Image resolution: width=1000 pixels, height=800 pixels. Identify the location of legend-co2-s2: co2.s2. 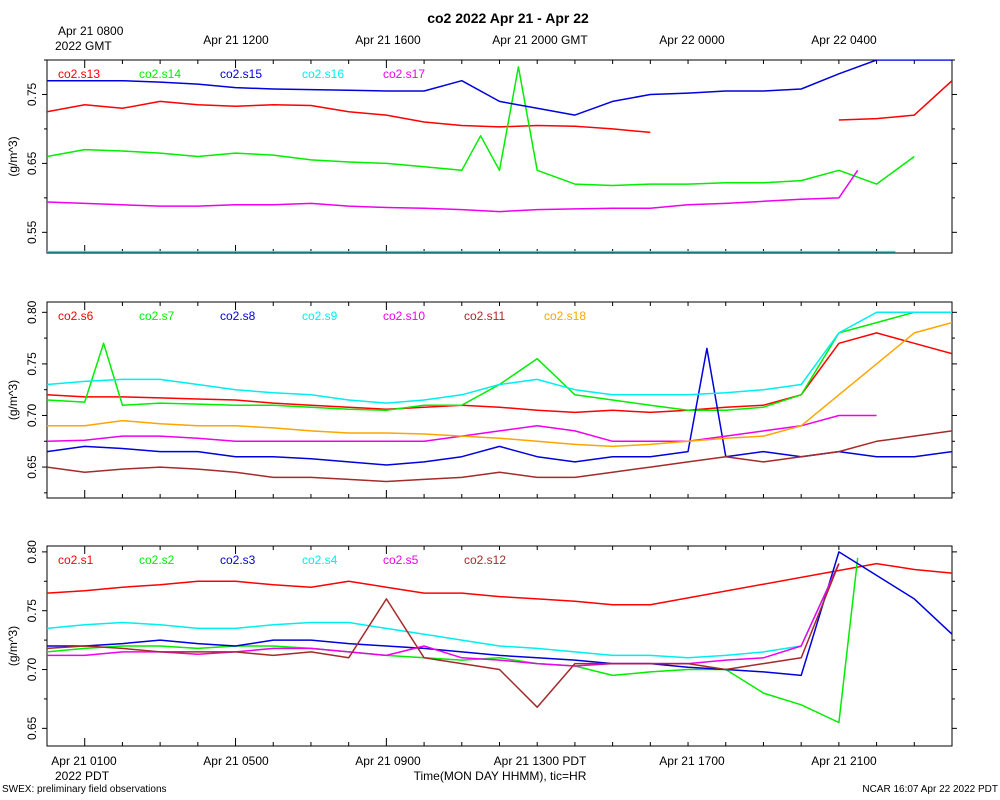
(157, 560).